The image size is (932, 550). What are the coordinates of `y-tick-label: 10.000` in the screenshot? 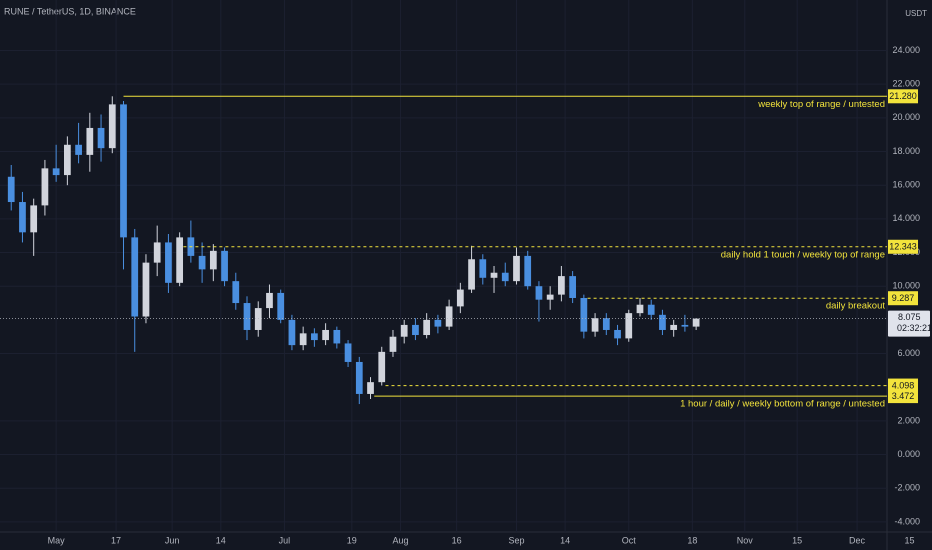 It's located at (906, 286).